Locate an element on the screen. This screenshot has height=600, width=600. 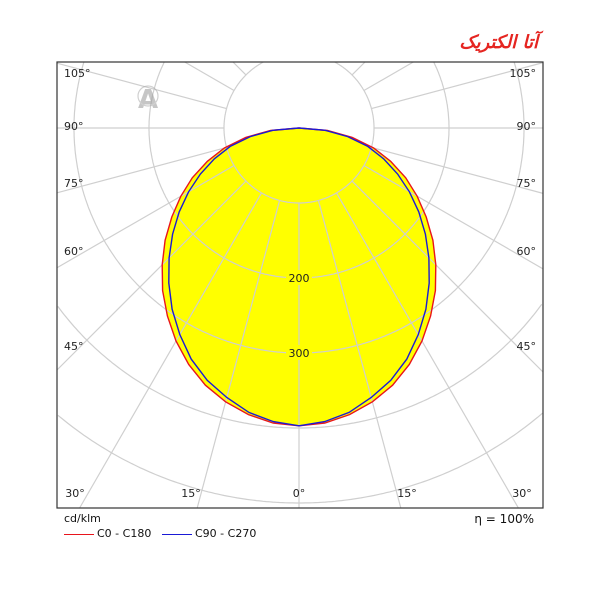
svg-text: A is located at coordinates (148, 100).